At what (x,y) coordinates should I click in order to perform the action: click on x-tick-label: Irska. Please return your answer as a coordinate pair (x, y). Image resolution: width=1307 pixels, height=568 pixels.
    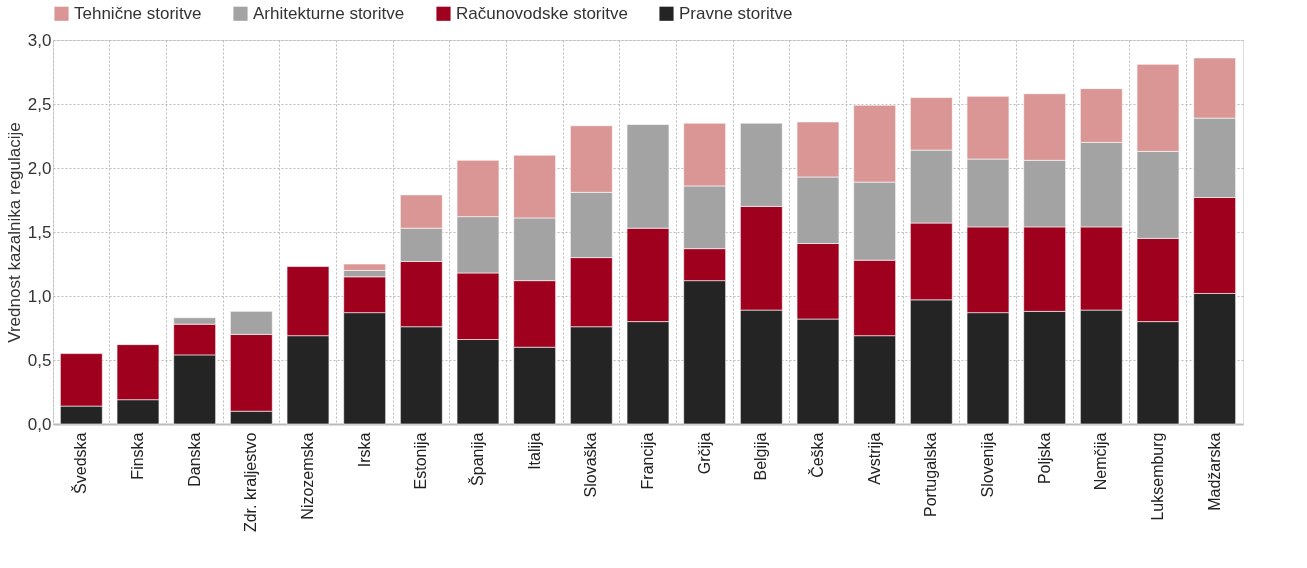
    Looking at the image, I should click on (364, 450).